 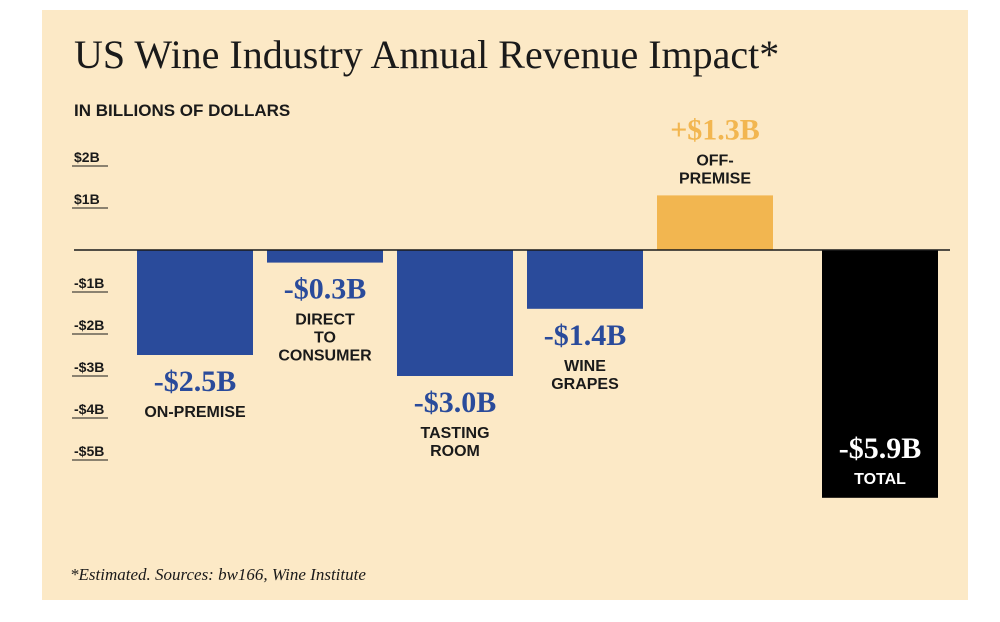 What do you see at coordinates (182, 110) in the screenshot?
I see `chart-subtitle: IN BILLIONS OF DOLLARS` at bounding box center [182, 110].